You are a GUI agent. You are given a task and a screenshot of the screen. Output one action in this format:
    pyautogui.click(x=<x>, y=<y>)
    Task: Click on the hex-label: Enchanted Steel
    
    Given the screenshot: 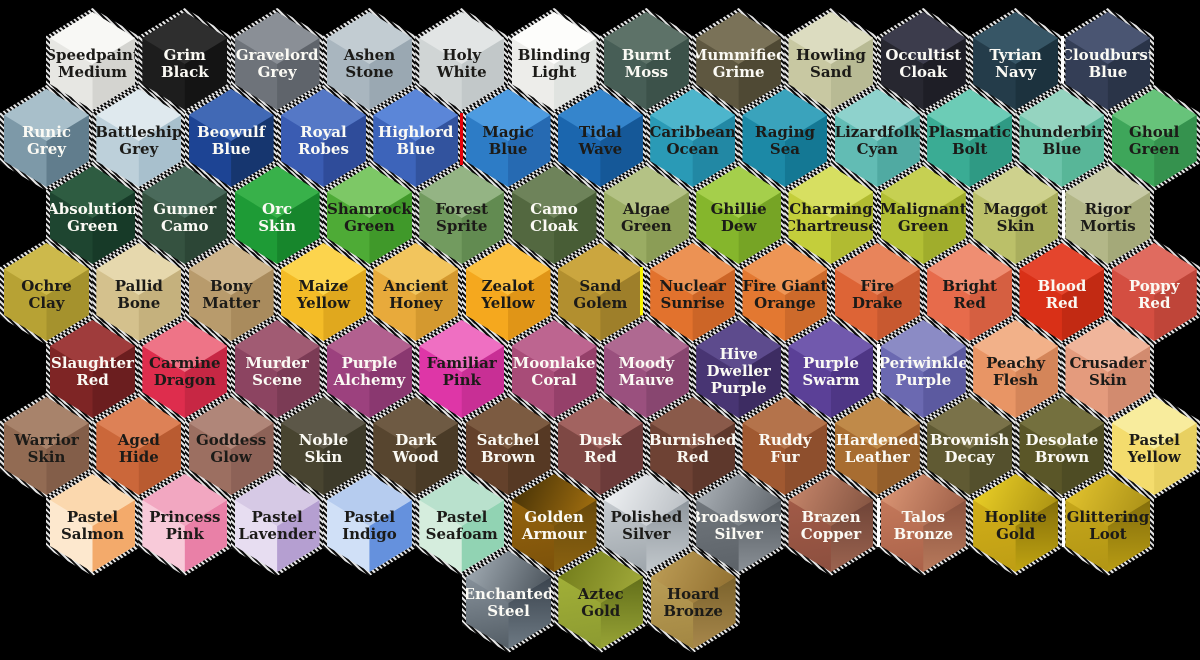 What is the action you would take?
    pyautogui.click(x=508, y=602)
    